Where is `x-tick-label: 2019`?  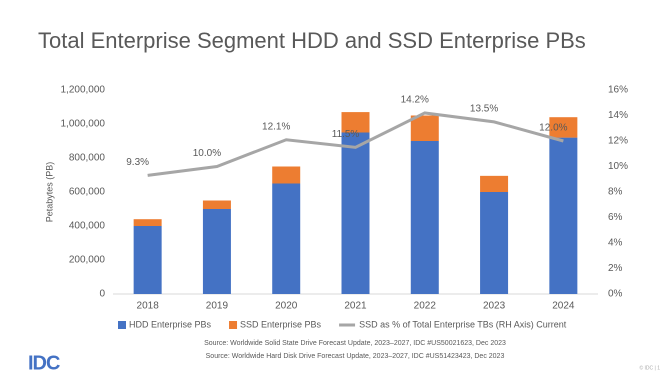 x-tick-label: 2019 is located at coordinates (217, 306).